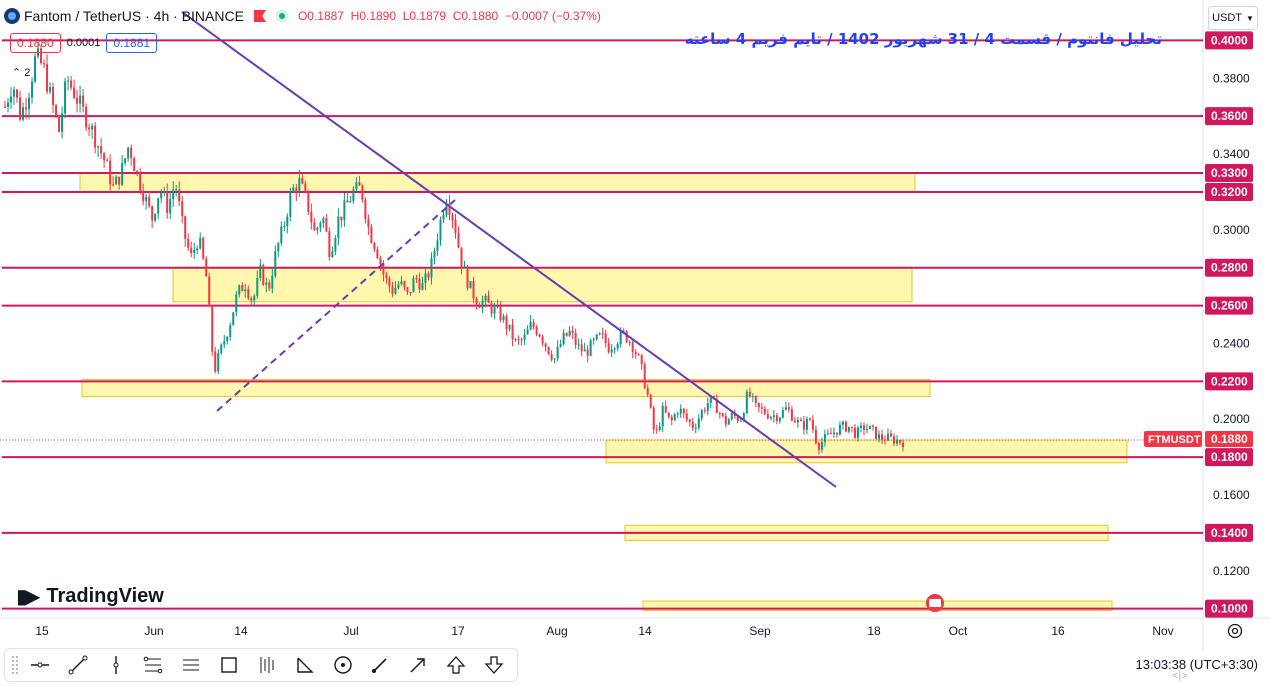 The height and width of the screenshot is (686, 1270). I want to click on gear-icon, so click(1235, 631).